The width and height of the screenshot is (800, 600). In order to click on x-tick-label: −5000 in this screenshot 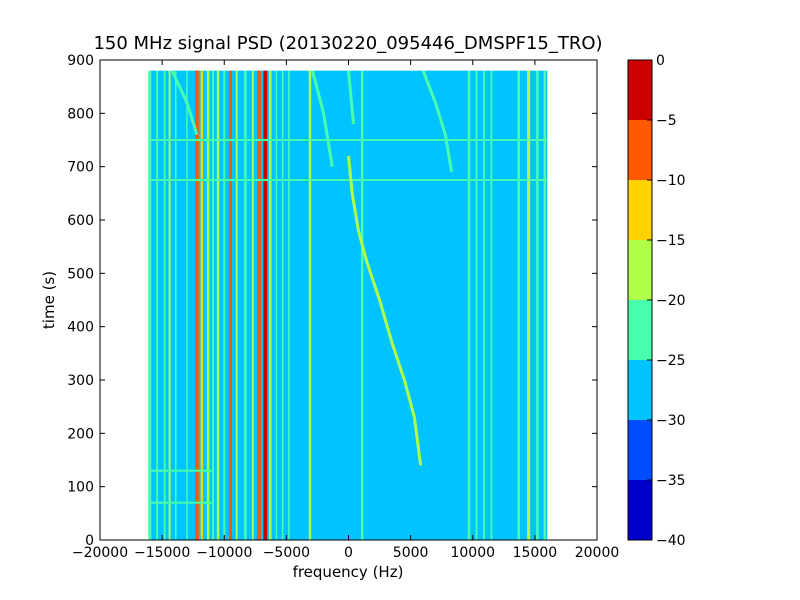, I will do `click(286, 553)`.